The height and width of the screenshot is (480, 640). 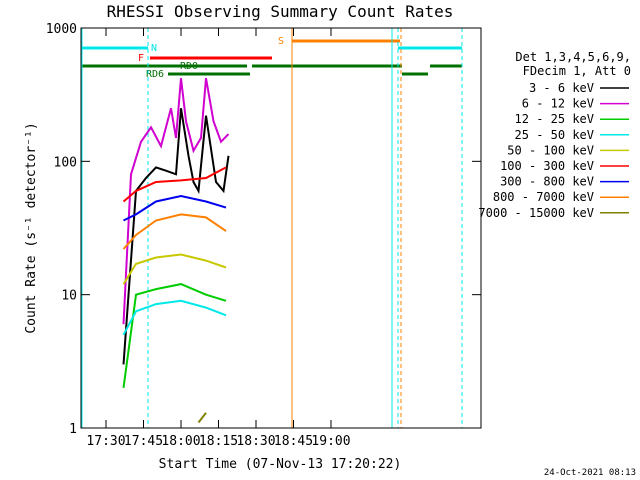 I want to click on flag-label-rd0: RD0, so click(x=189, y=66).